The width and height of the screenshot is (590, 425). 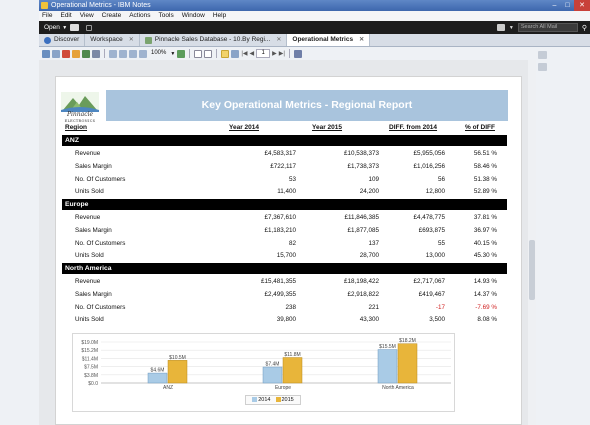 What do you see at coordinates (93, 230) in the screenshot?
I see `metric-label: Sales Margin` at bounding box center [93, 230].